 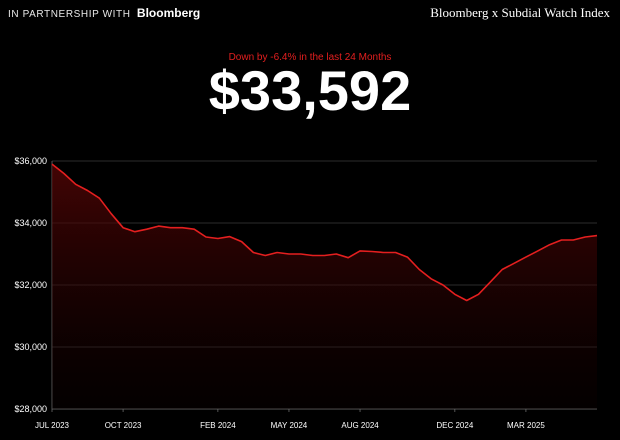 What do you see at coordinates (30, 409) in the screenshot?
I see `y-tick-label: $28,000` at bounding box center [30, 409].